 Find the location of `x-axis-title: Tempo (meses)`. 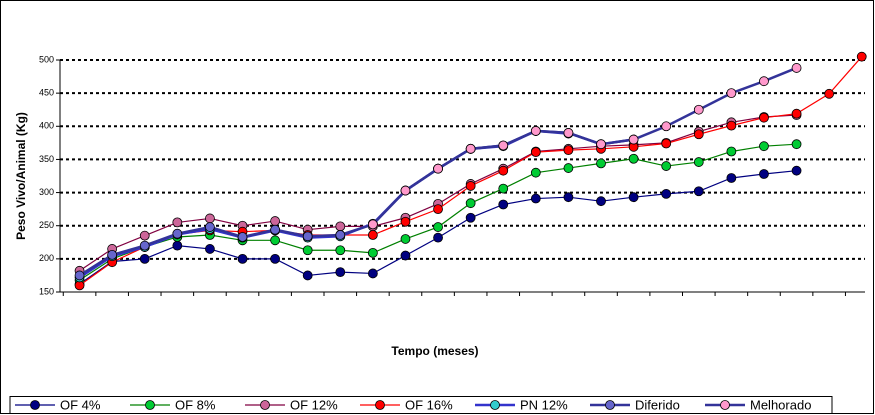

x-axis-title: Tempo (meses) is located at coordinates (434, 351).